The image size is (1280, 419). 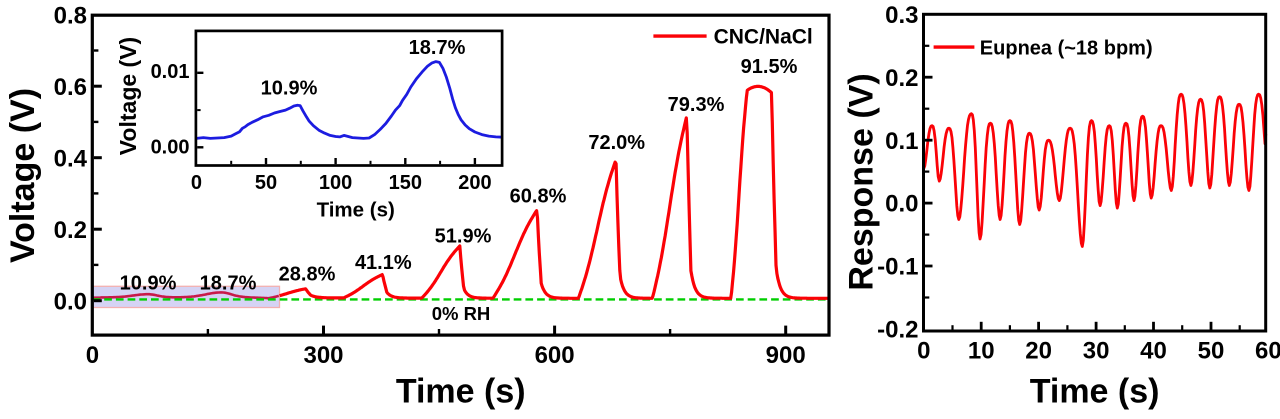 What do you see at coordinates (897, 267) in the screenshot?
I see `svg-text: -0.1` at bounding box center [897, 267].